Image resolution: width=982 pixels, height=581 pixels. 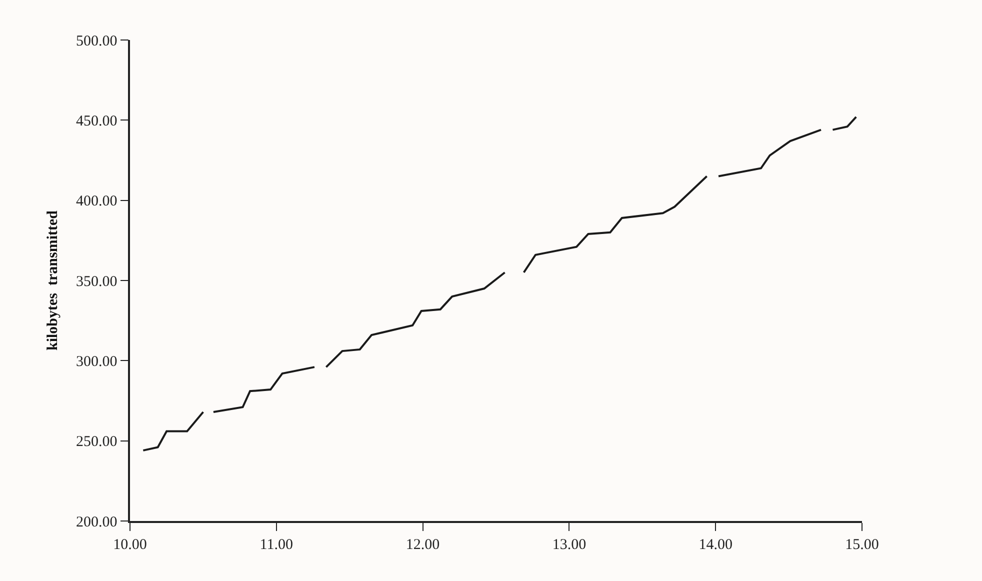 What do you see at coordinates (97, 362) in the screenshot?
I see `y-tick-label: 300.00` at bounding box center [97, 362].